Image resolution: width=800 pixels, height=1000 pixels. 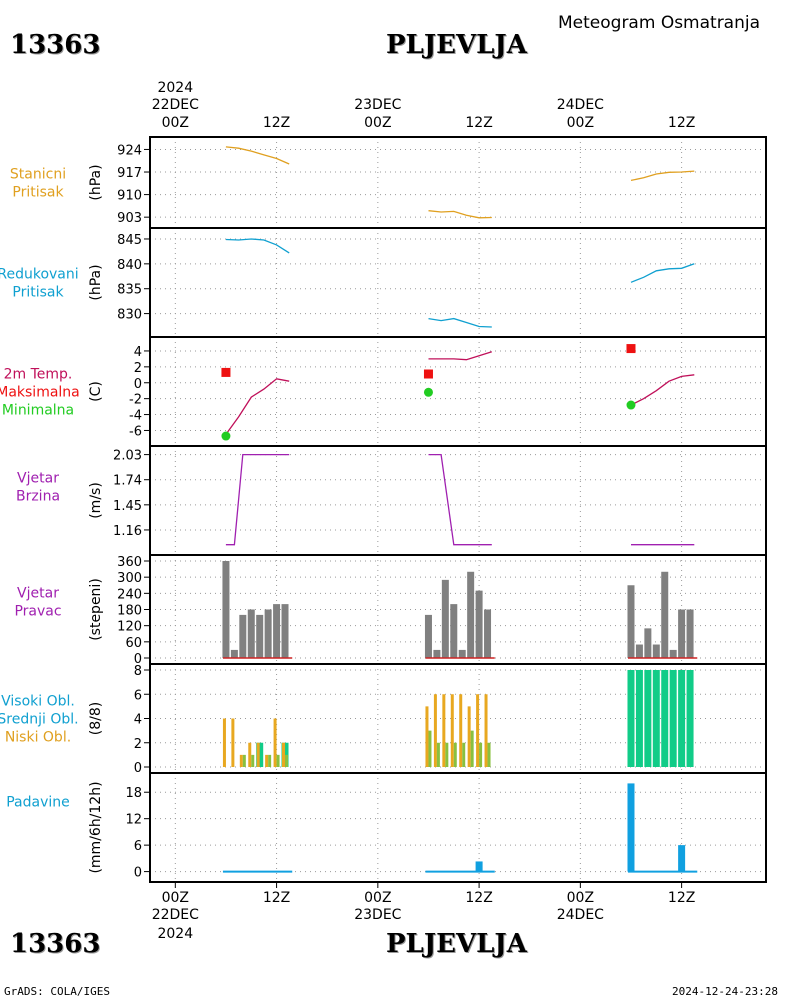 I want to click on wind_direction-ytick-label-6: 360, so click(x=129, y=562).